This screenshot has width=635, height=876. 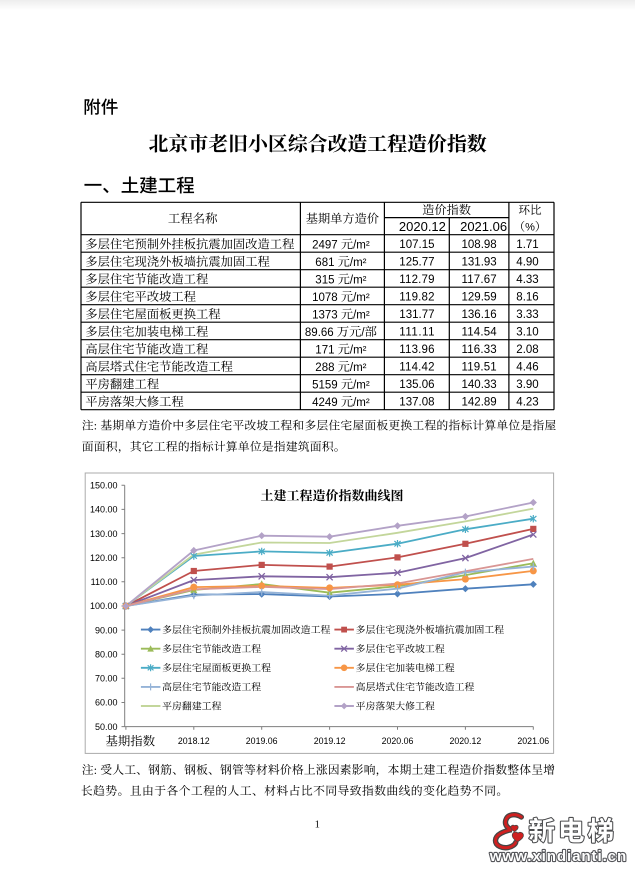 I want to click on svg-text: 137.08, so click(x=416, y=402).